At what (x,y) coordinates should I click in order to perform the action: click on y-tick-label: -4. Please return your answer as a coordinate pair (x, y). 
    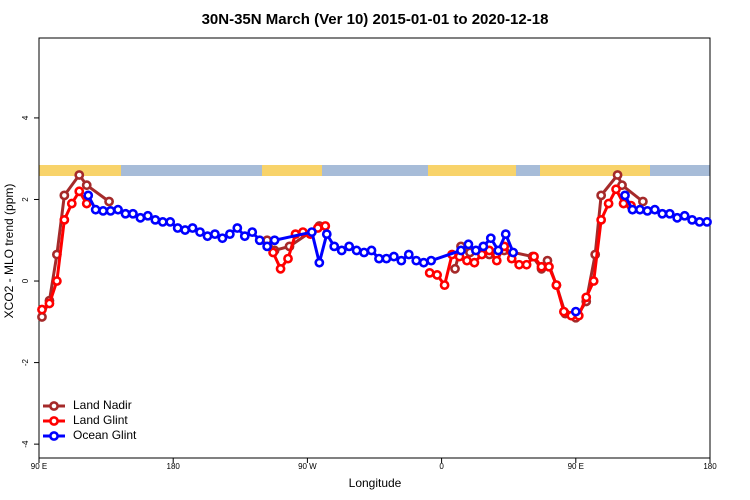
    Looking at the image, I should click on (25, 444).